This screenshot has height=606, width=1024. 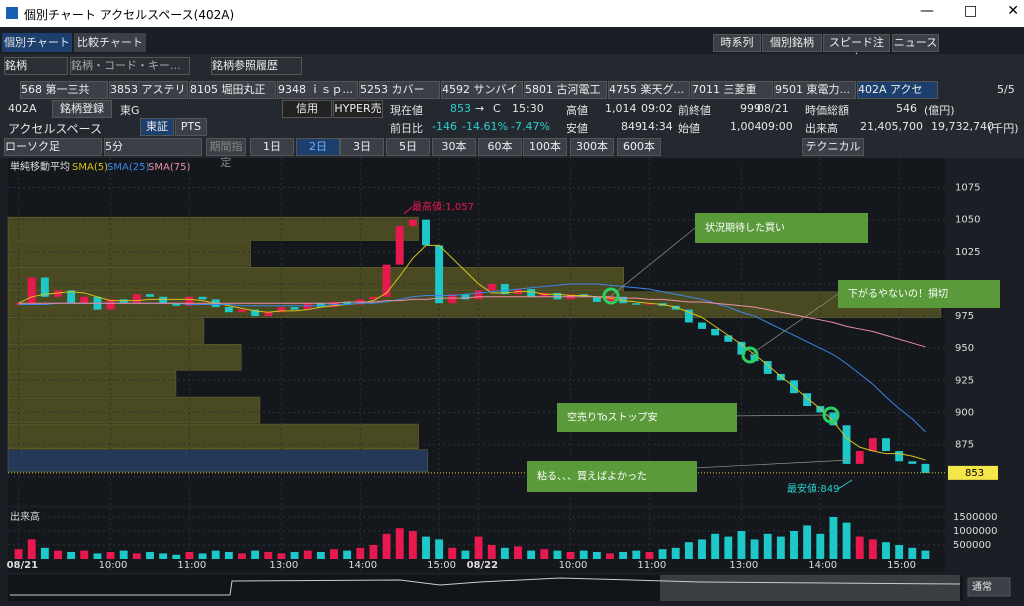 I want to click on period: 期間指定, so click(x=226, y=153).